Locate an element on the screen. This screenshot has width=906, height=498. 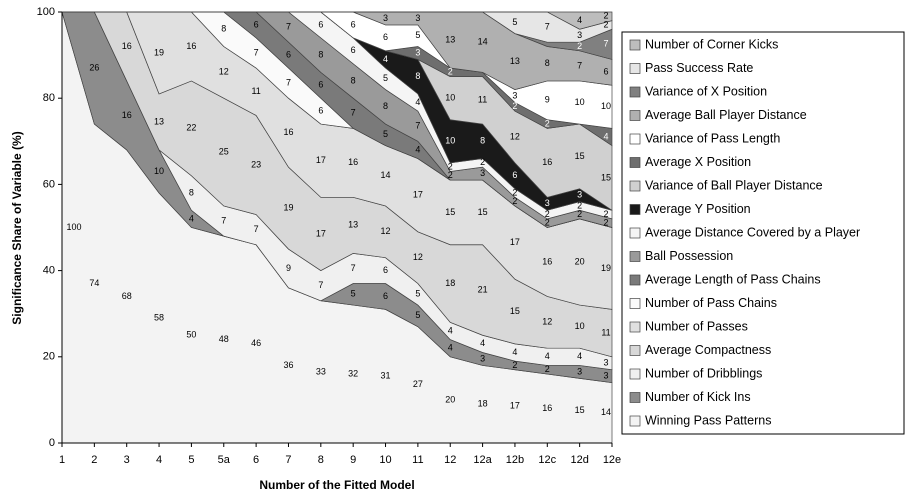
legend-label: Average Compactness is located at coordinates (708, 350).